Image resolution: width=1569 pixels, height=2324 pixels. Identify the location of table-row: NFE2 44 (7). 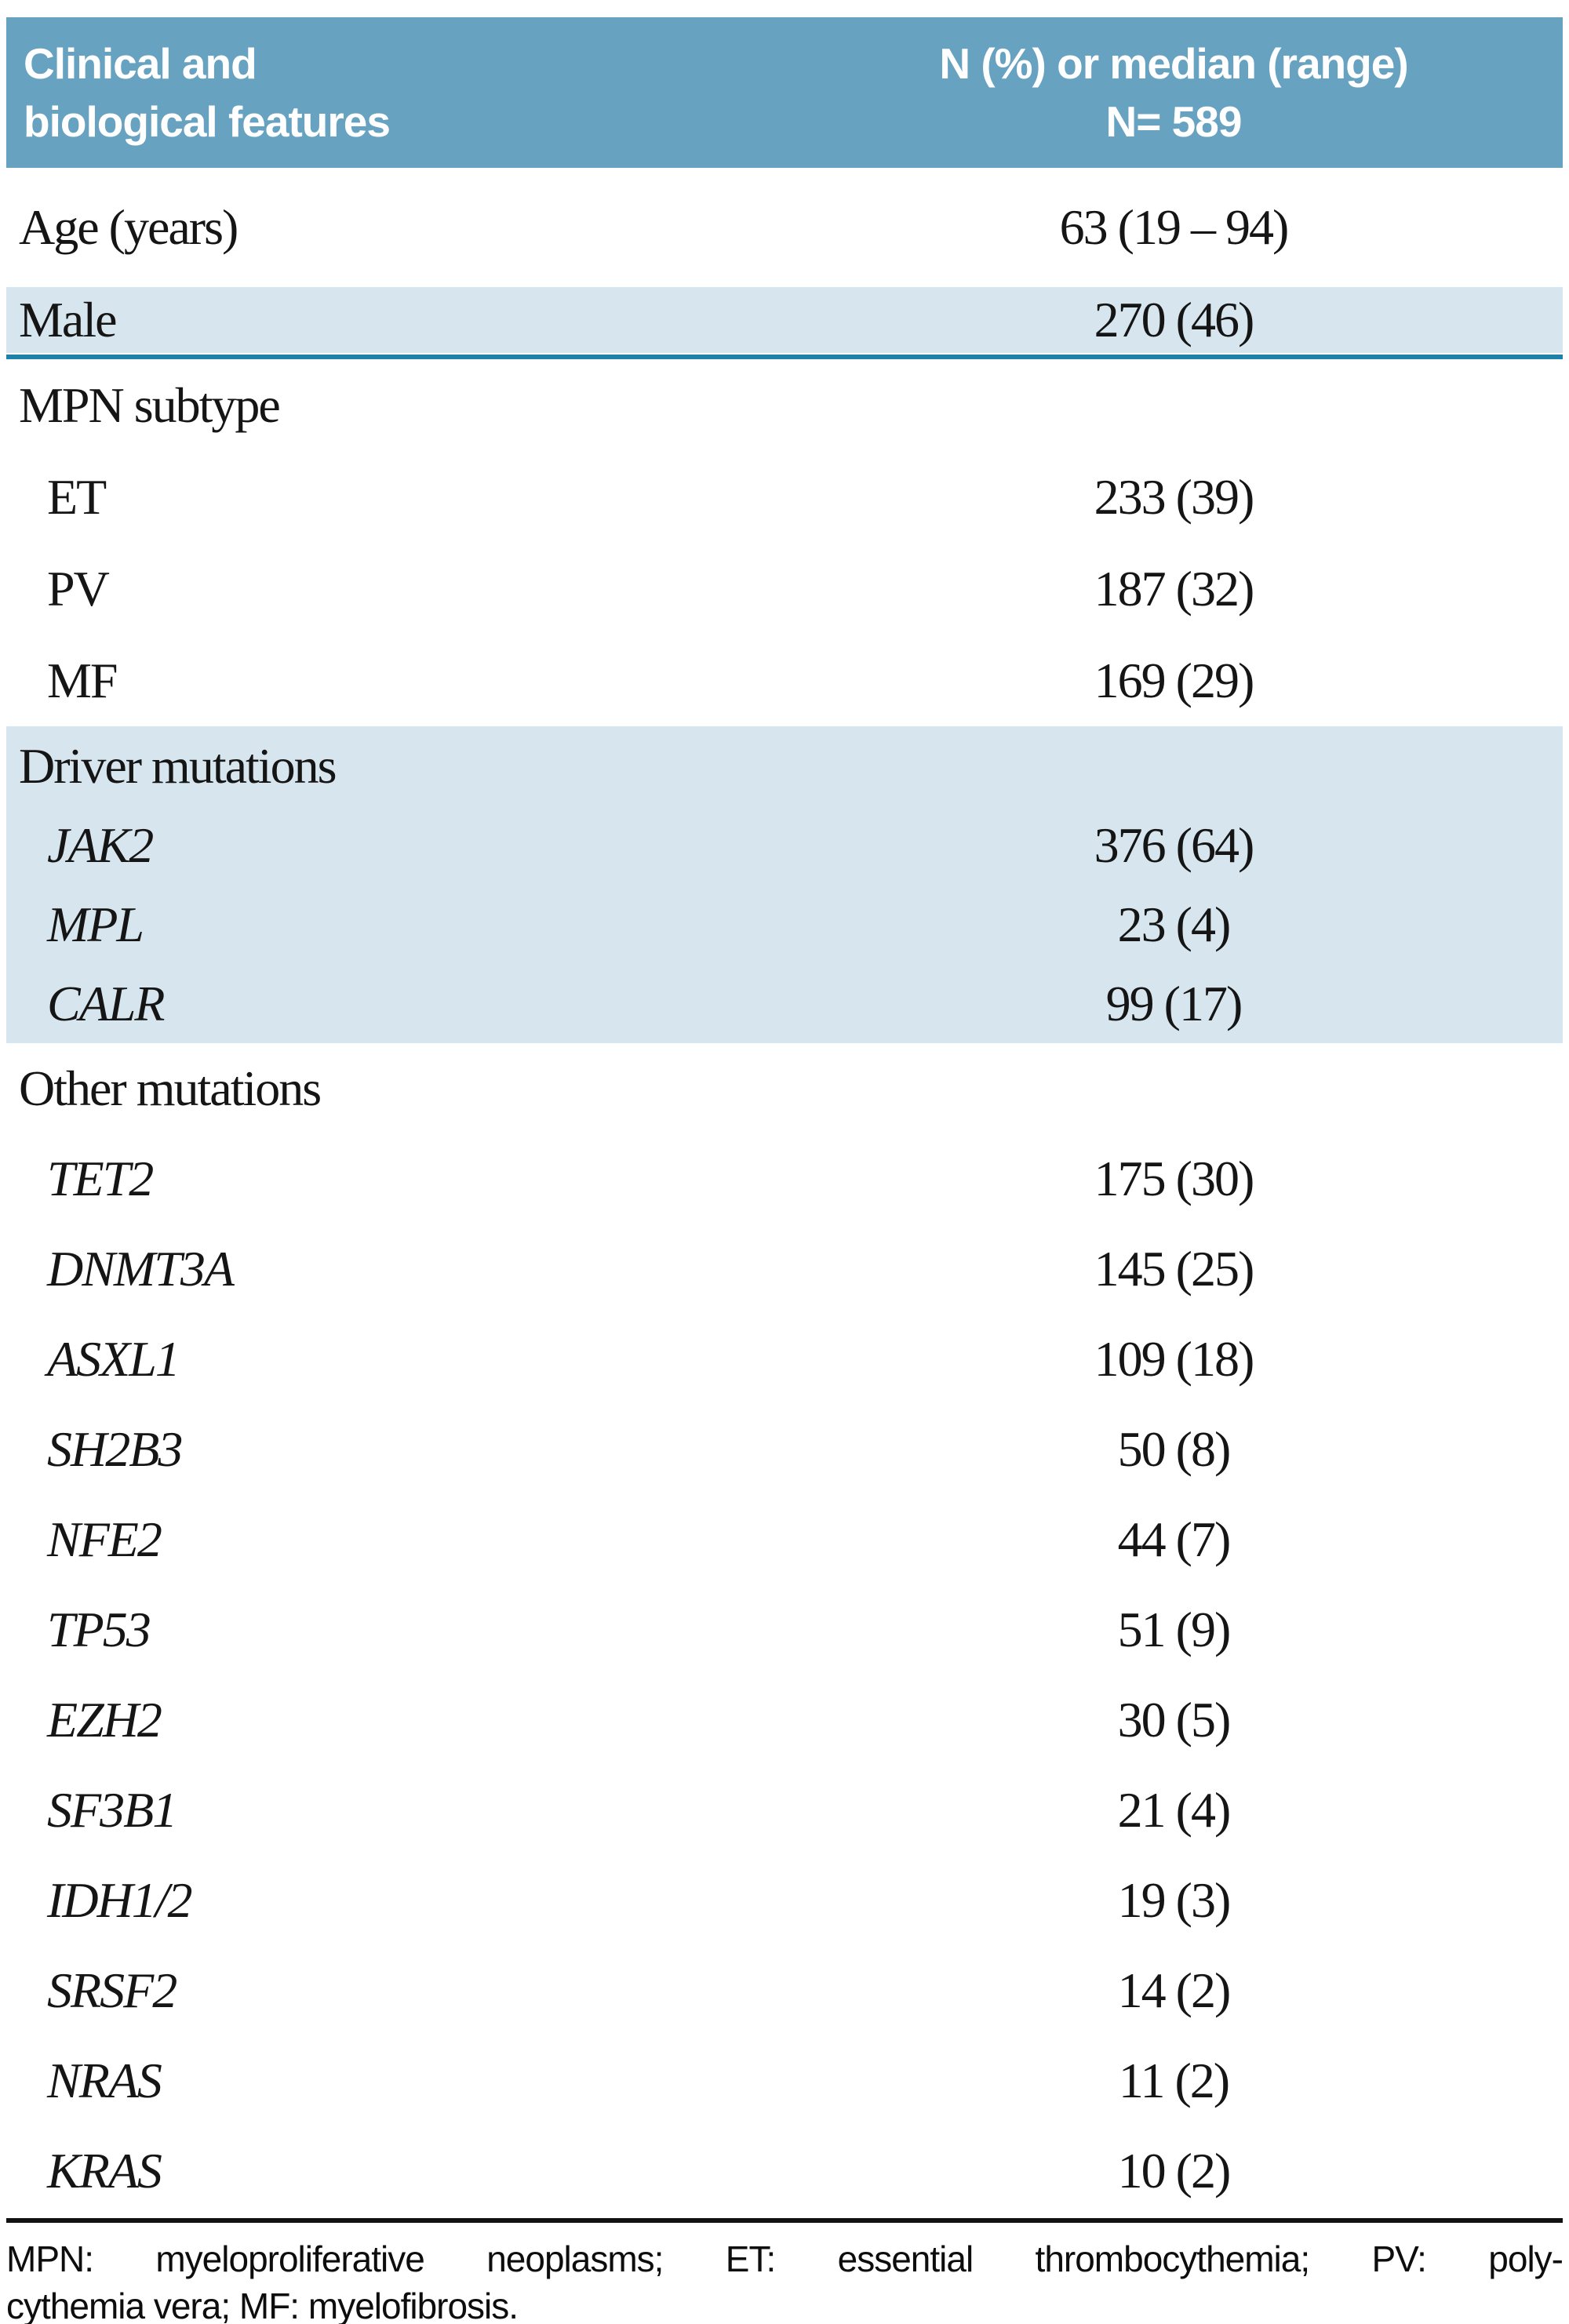
(784, 1539).